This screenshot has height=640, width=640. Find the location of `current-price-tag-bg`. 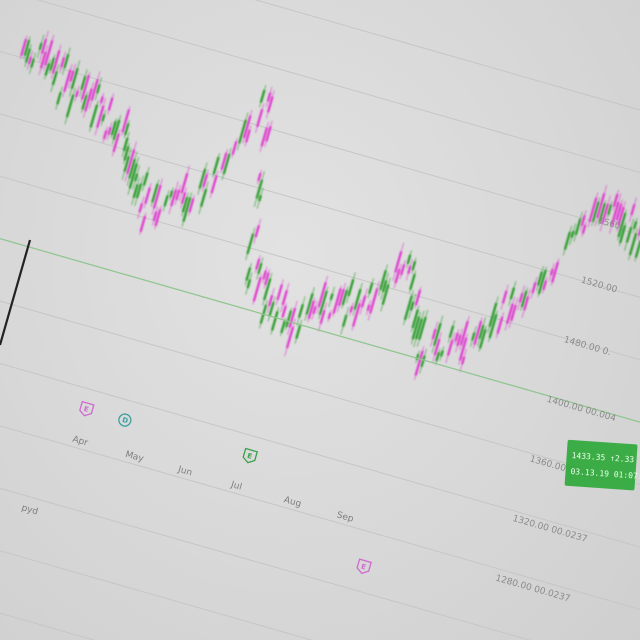

current-price-tag-bg is located at coordinates (601, 465).